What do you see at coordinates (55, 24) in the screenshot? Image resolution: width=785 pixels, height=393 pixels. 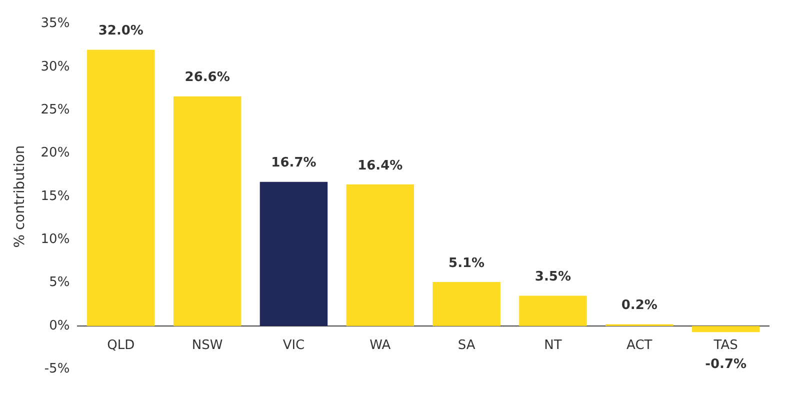 I see `y-tick-label: 35%` at bounding box center [55, 24].